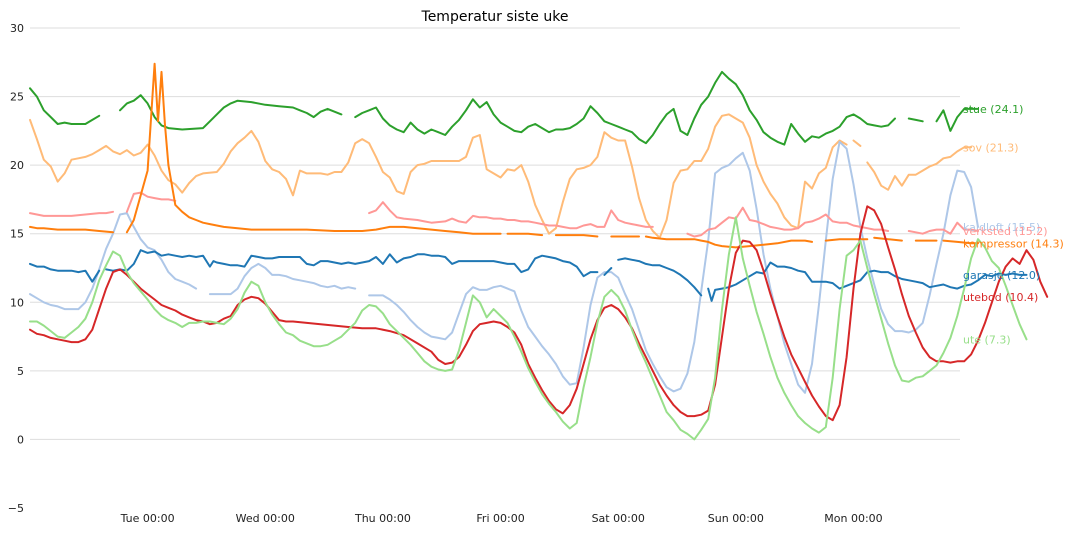 The height and width of the screenshot is (533, 1090). I want to click on y-tick-label: 30, so click(17, 28).